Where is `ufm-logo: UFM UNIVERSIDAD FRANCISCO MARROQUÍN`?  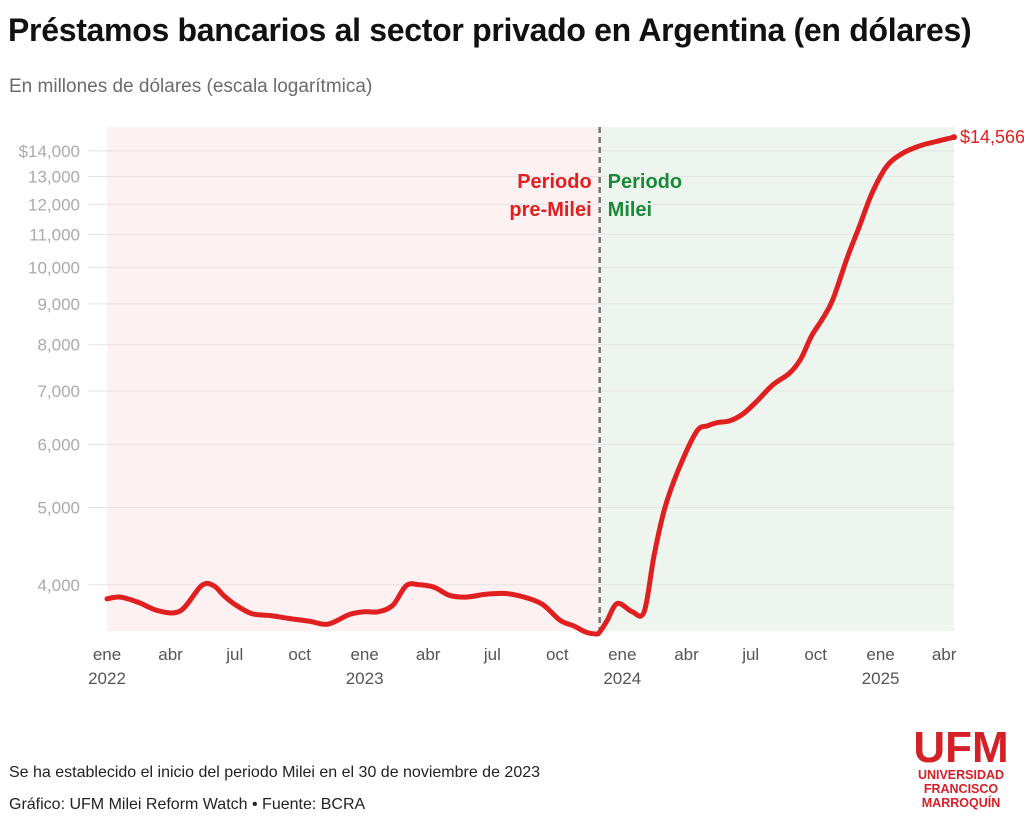 ufm-logo: UFM UNIVERSIDAD FRANCISCO MARROQUÍN is located at coordinates (961, 767).